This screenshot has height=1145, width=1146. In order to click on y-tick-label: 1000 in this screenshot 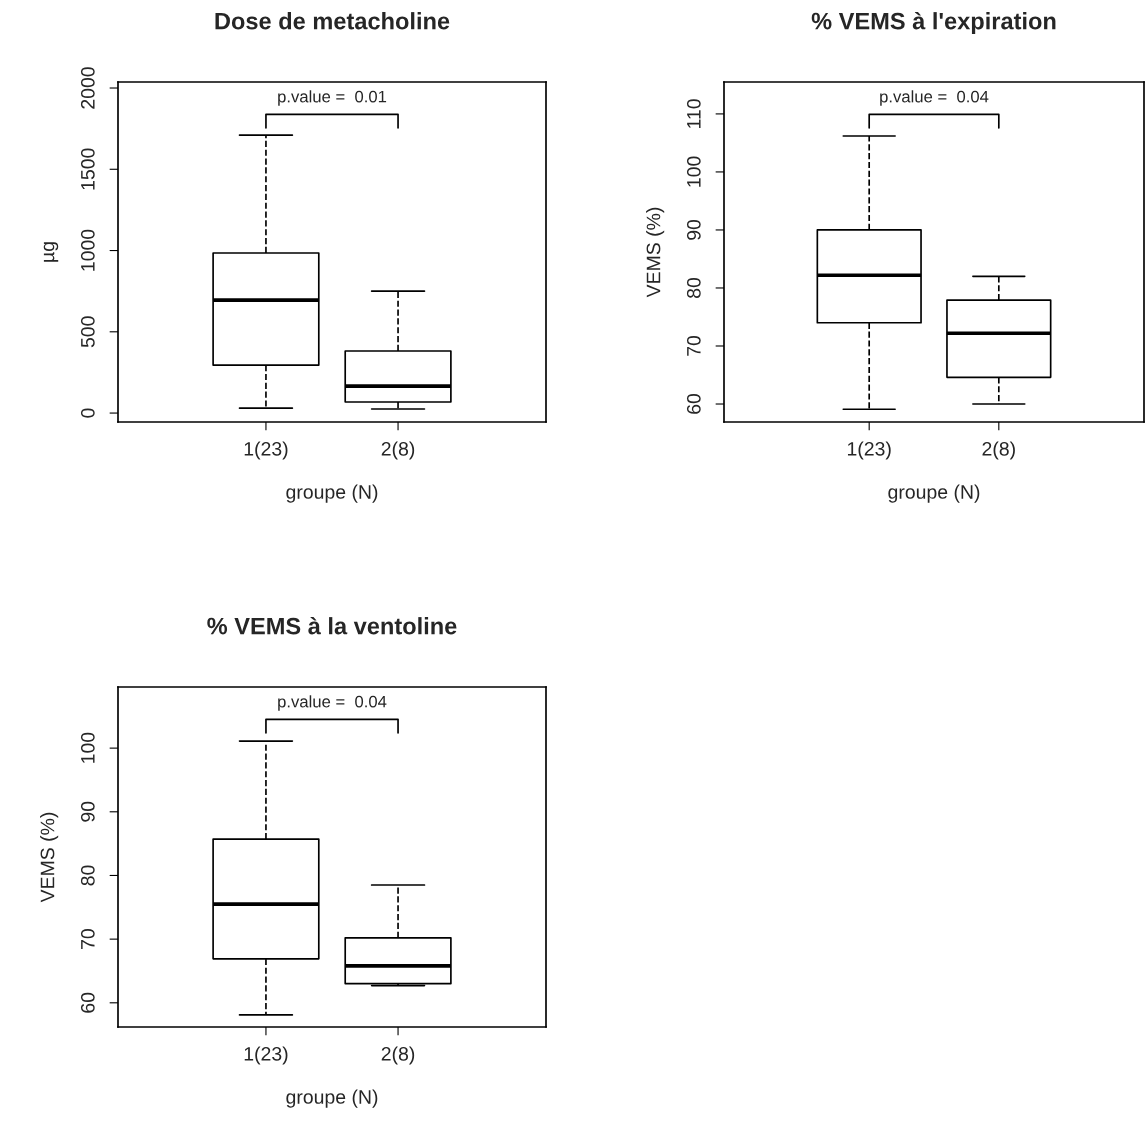, I will do `click(87, 250)`.